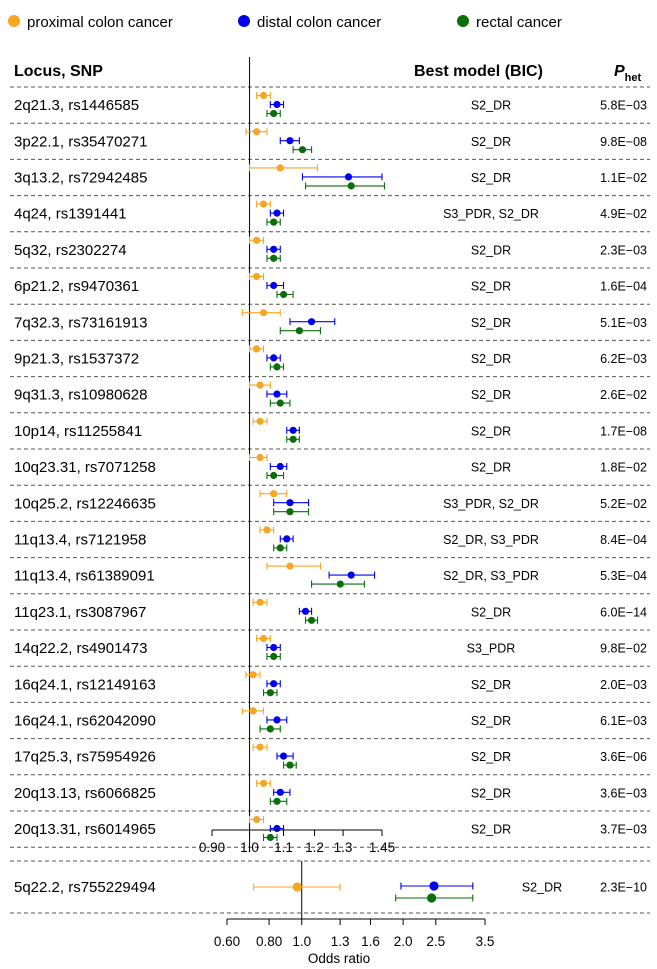 The height and width of the screenshot is (969, 657). What do you see at coordinates (623, 106) in the screenshot?
I see `p-het-value: 5.8E−03` at bounding box center [623, 106].